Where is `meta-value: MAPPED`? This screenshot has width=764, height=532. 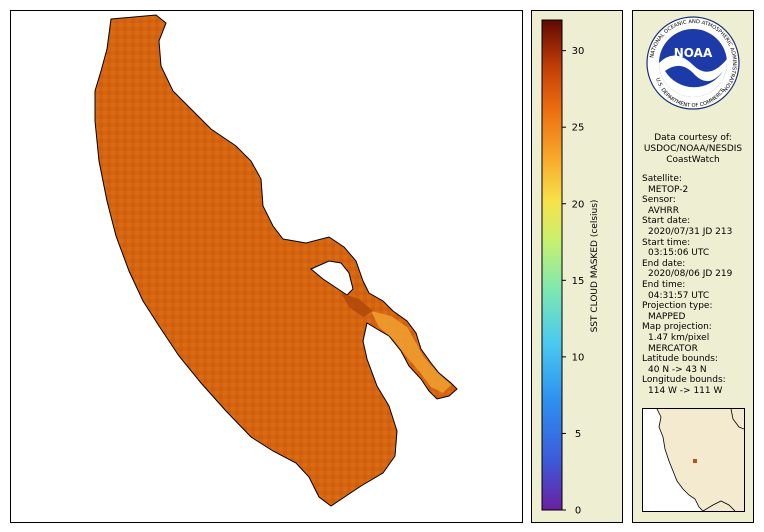
meta-value: MAPPED is located at coordinates (667, 316).